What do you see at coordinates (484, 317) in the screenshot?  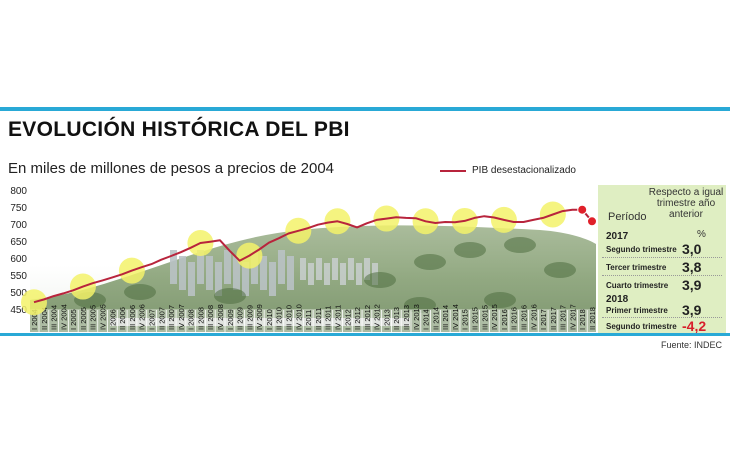 I see `x-tick-label: III 2015` at bounding box center [484, 317].